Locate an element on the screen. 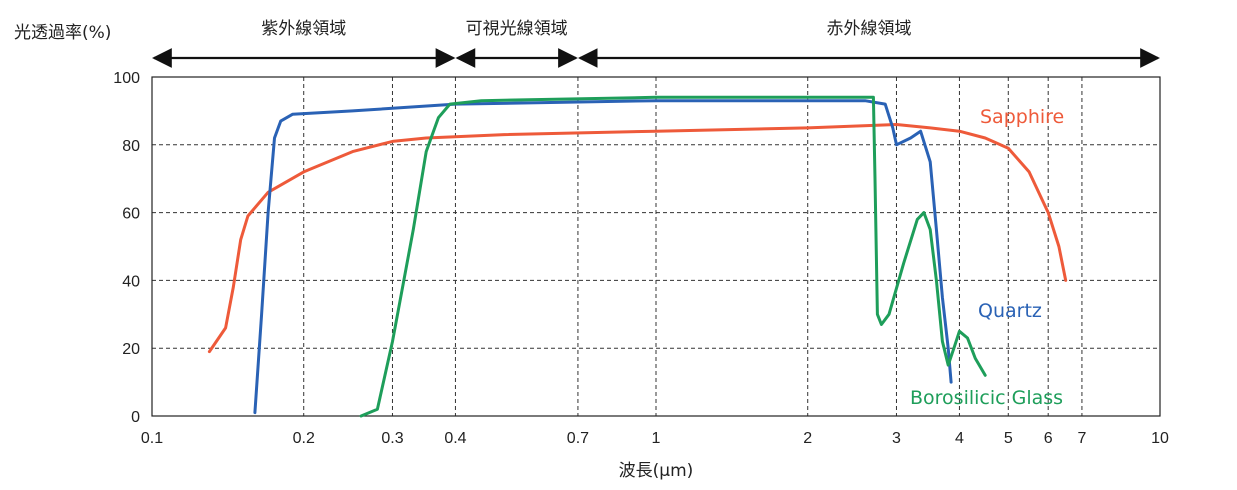 The image size is (1237, 490). x-tick-label: 4 is located at coordinates (959, 438).